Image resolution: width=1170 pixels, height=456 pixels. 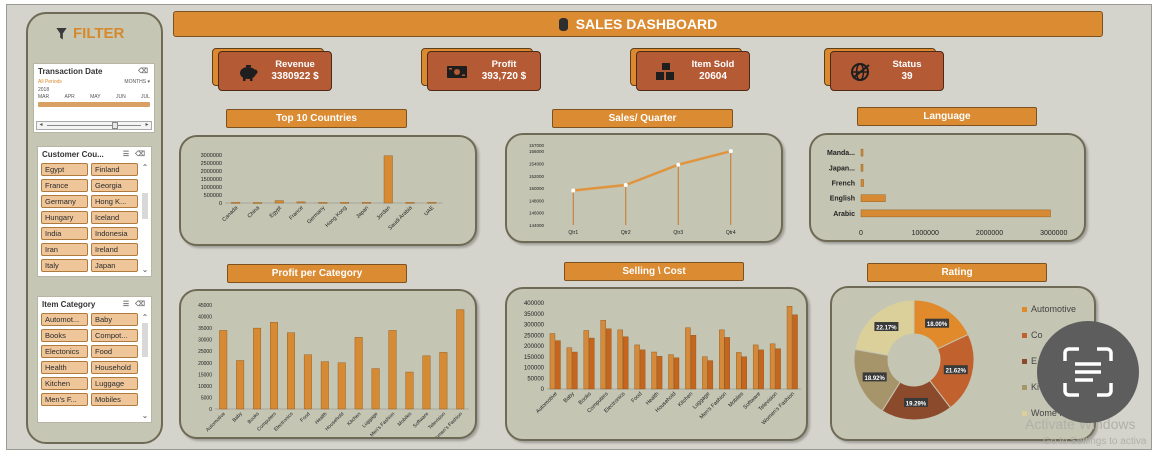 What do you see at coordinates (41, 125) in the screenshot?
I see `scroll-left-icon: ◂` at bounding box center [41, 125].